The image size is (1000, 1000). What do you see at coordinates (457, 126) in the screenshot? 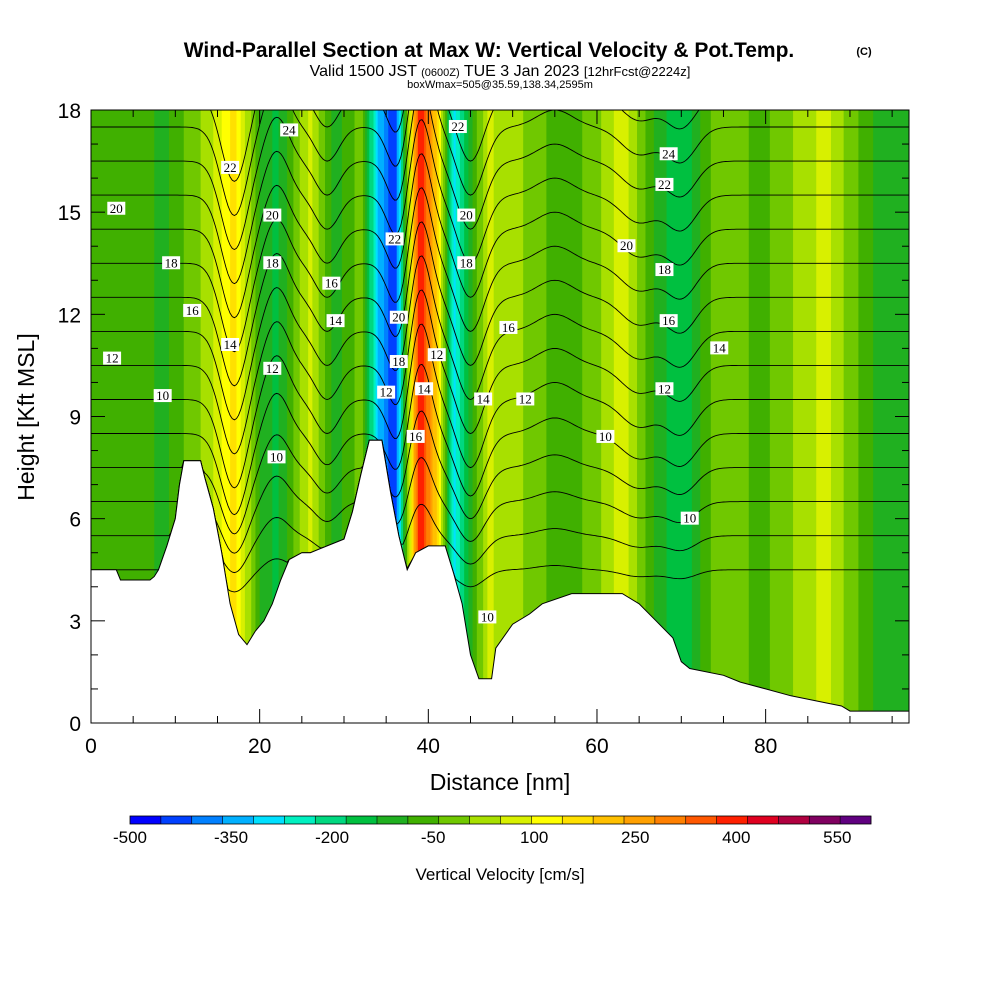
I see `contour-label-text: 22` at bounding box center [457, 126].